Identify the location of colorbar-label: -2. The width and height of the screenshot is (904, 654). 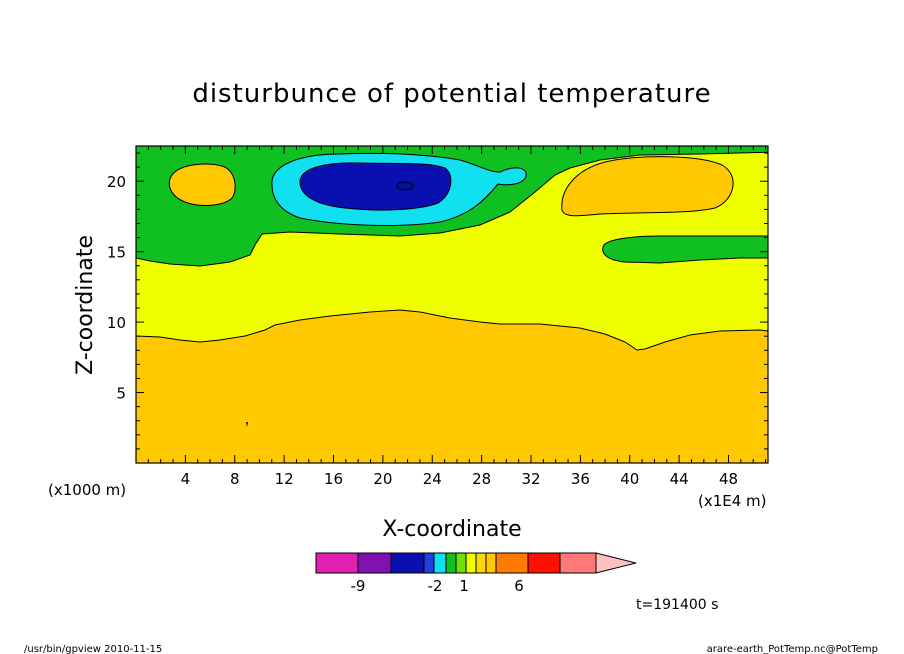
(435, 586).